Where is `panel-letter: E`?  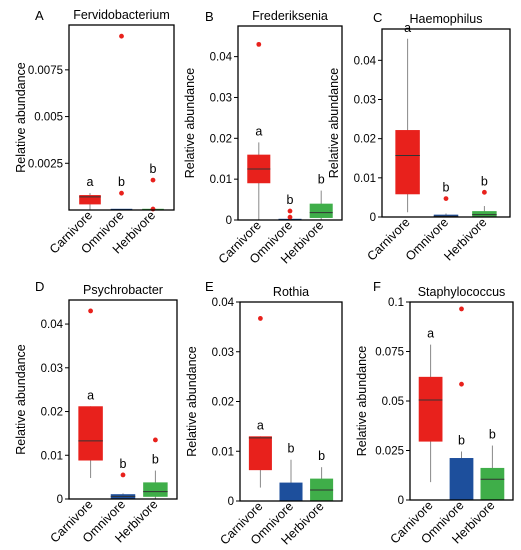
panel-letter: E is located at coordinates (209, 286).